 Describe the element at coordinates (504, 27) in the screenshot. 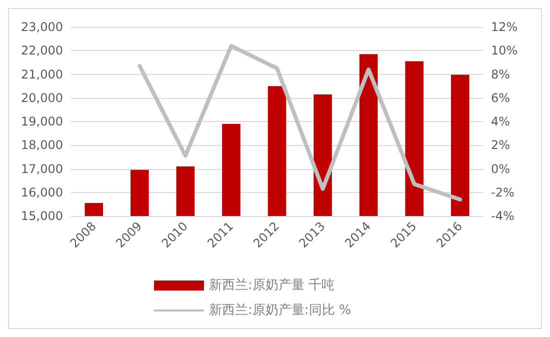

I see `y2-tick-label: 12%` at that location.